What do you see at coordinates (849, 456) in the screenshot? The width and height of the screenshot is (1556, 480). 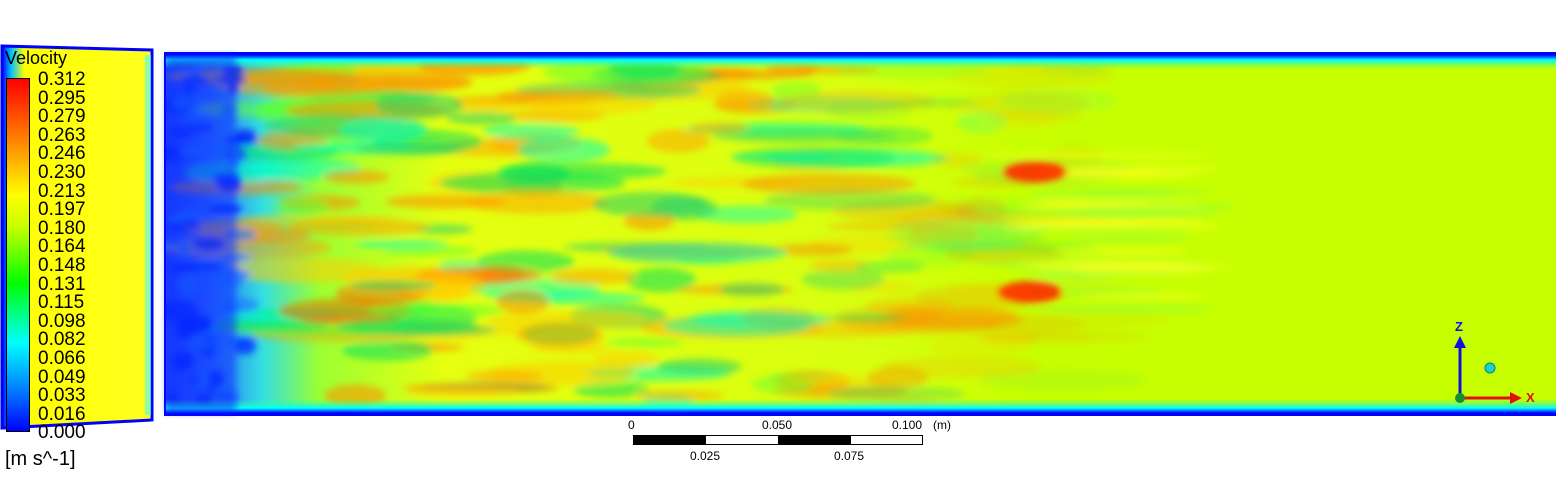 I see `scale-label-0075: 0.075` at bounding box center [849, 456].